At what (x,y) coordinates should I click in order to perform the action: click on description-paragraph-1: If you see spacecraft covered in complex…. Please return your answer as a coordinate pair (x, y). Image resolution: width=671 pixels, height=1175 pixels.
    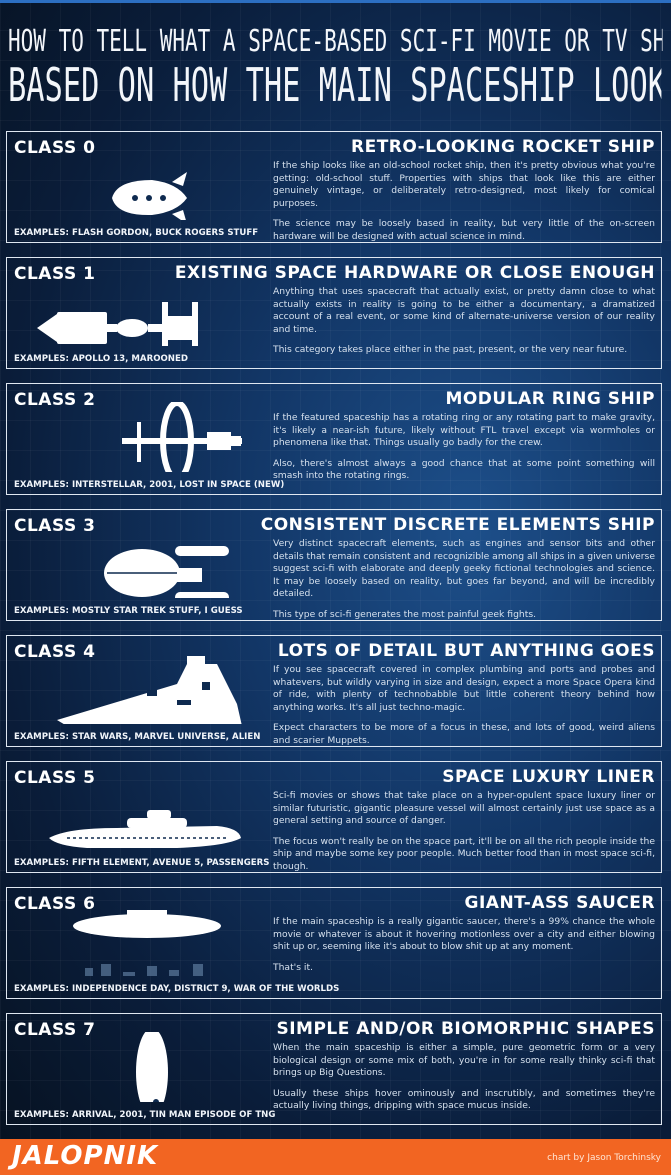
    Looking at the image, I should click on (464, 688).